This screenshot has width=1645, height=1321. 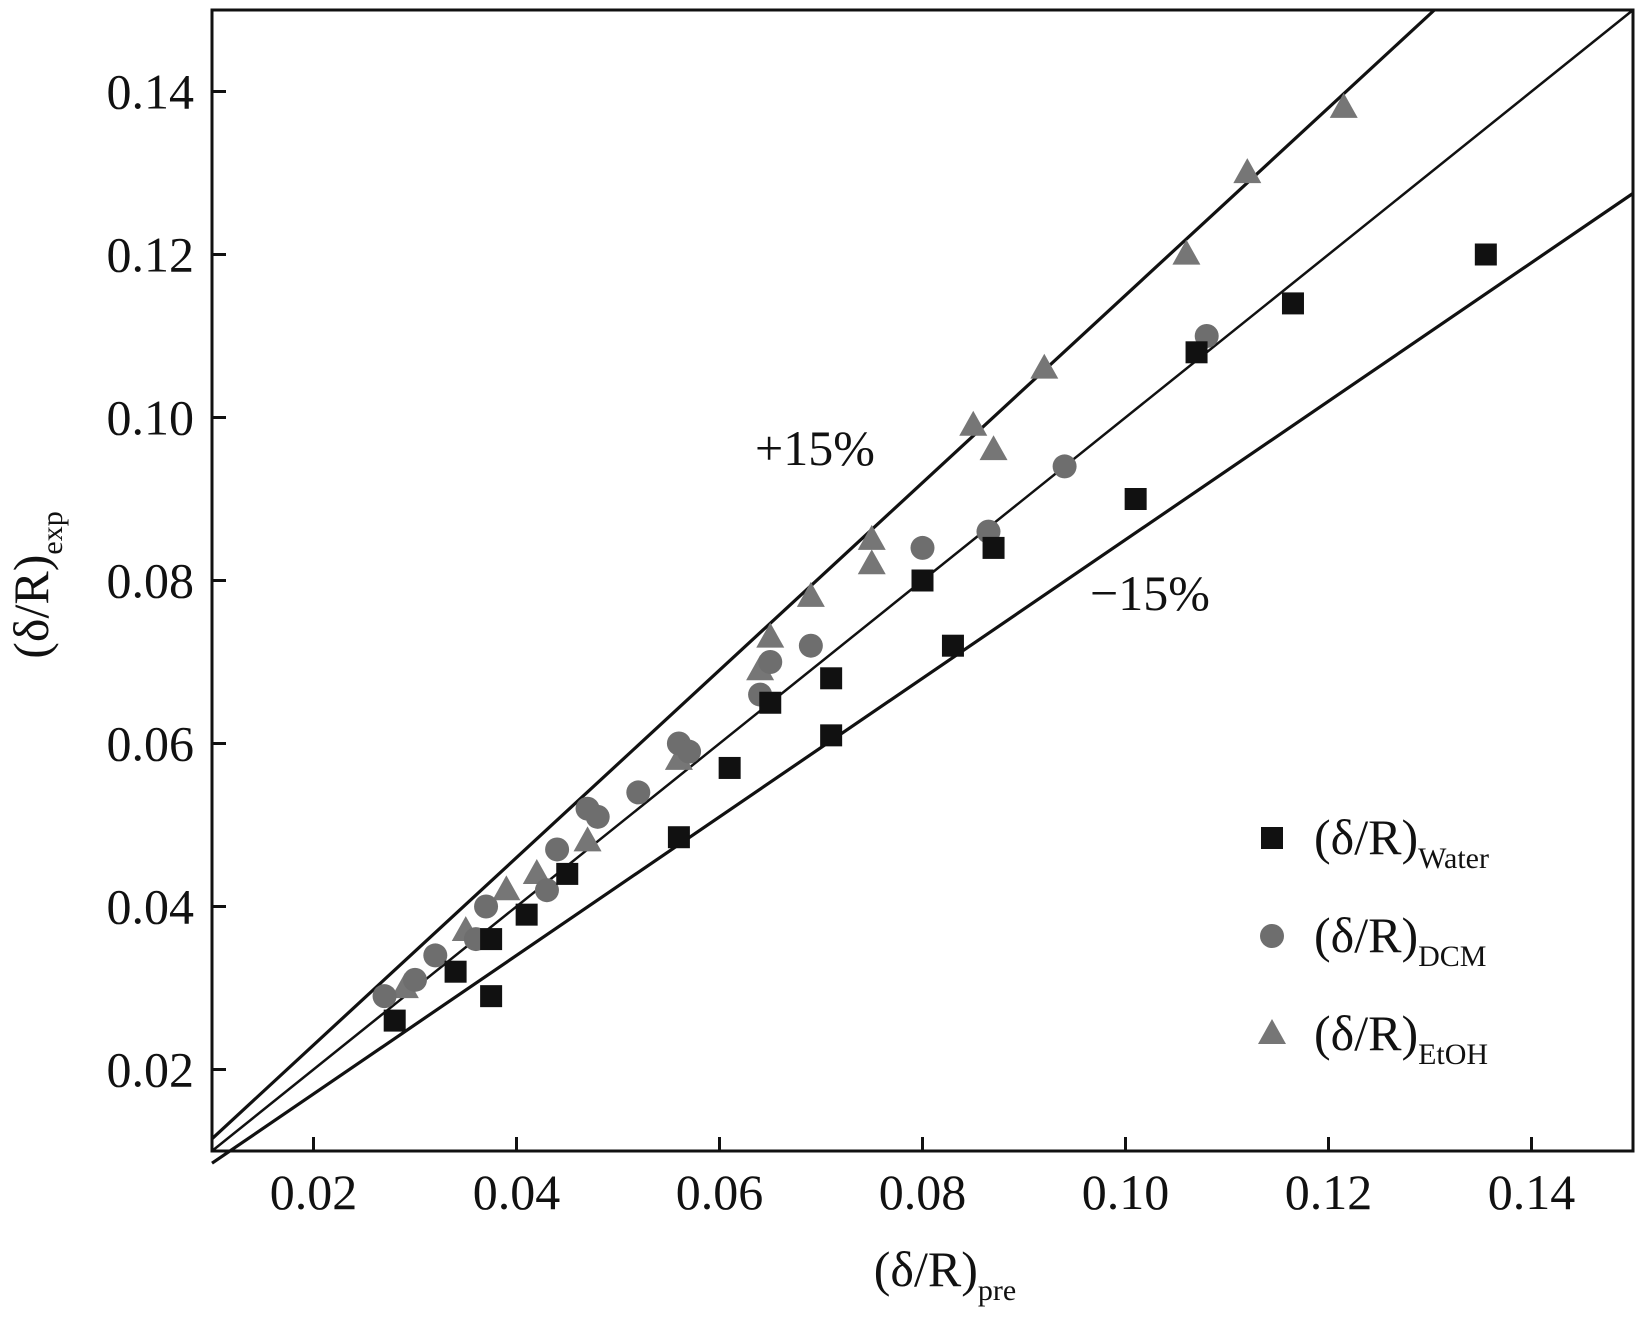 I want to click on legend-label-etoh-main: (δ/R), so click(x=1366, y=1033).